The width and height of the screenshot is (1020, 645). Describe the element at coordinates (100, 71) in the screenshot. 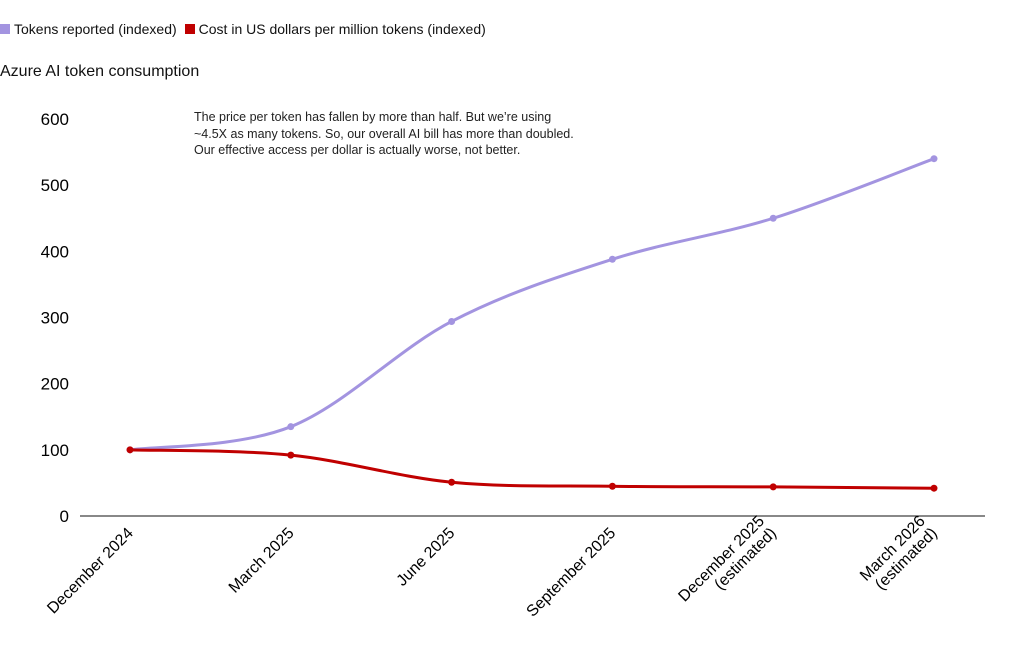

I see `chart-title: Azure AI token consumption` at that location.